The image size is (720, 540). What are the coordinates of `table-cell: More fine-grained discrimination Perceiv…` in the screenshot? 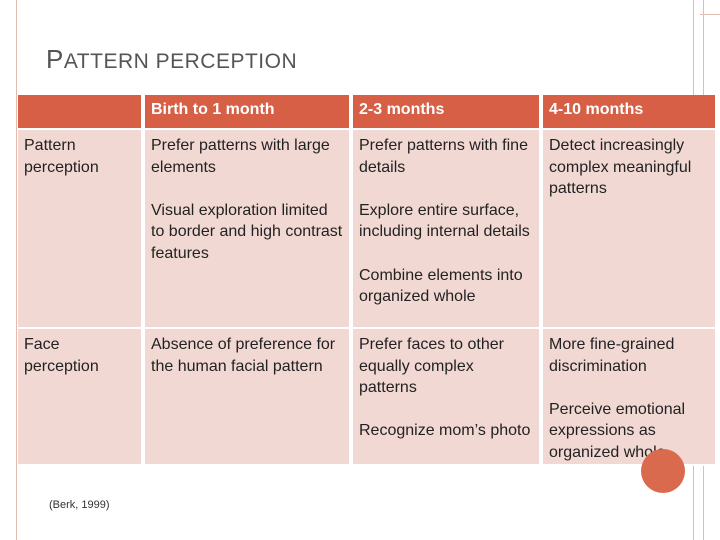 It's located at (629, 397).